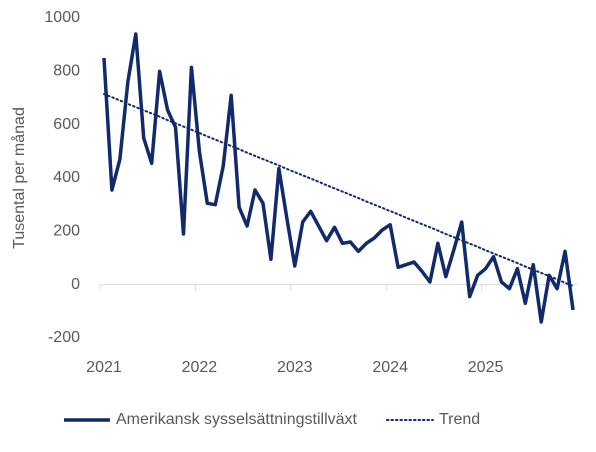 The image size is (596, 452). Describe the element at coordinates (459, 419) in the screenshot. I see `legend-label: Trend` at that location.